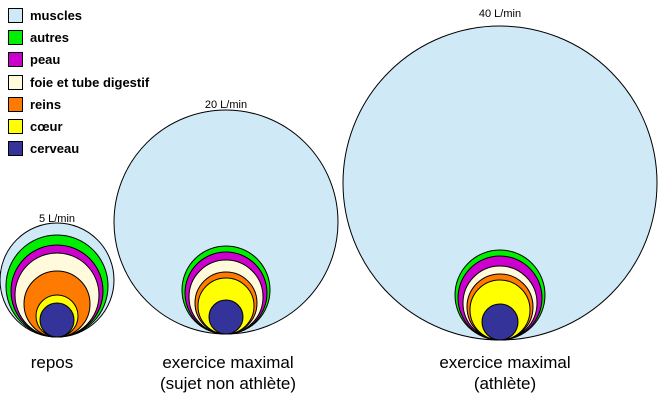  What do you see at coordinates (15, 15) in the screenshot?
I see `legend-swatch-muscles` at bounding box center [15, 15].